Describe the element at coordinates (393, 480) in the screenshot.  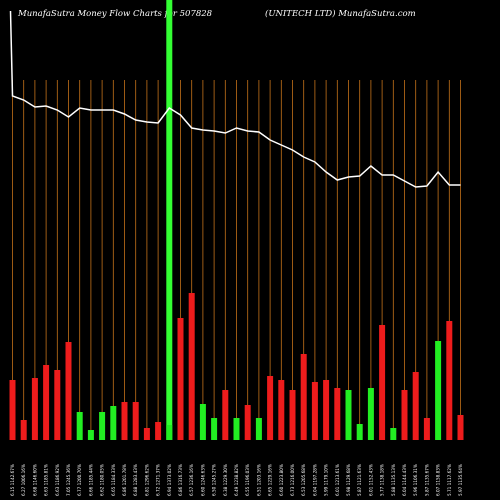
I see `x-tick-label: 5.88 1135.13%` at that location.